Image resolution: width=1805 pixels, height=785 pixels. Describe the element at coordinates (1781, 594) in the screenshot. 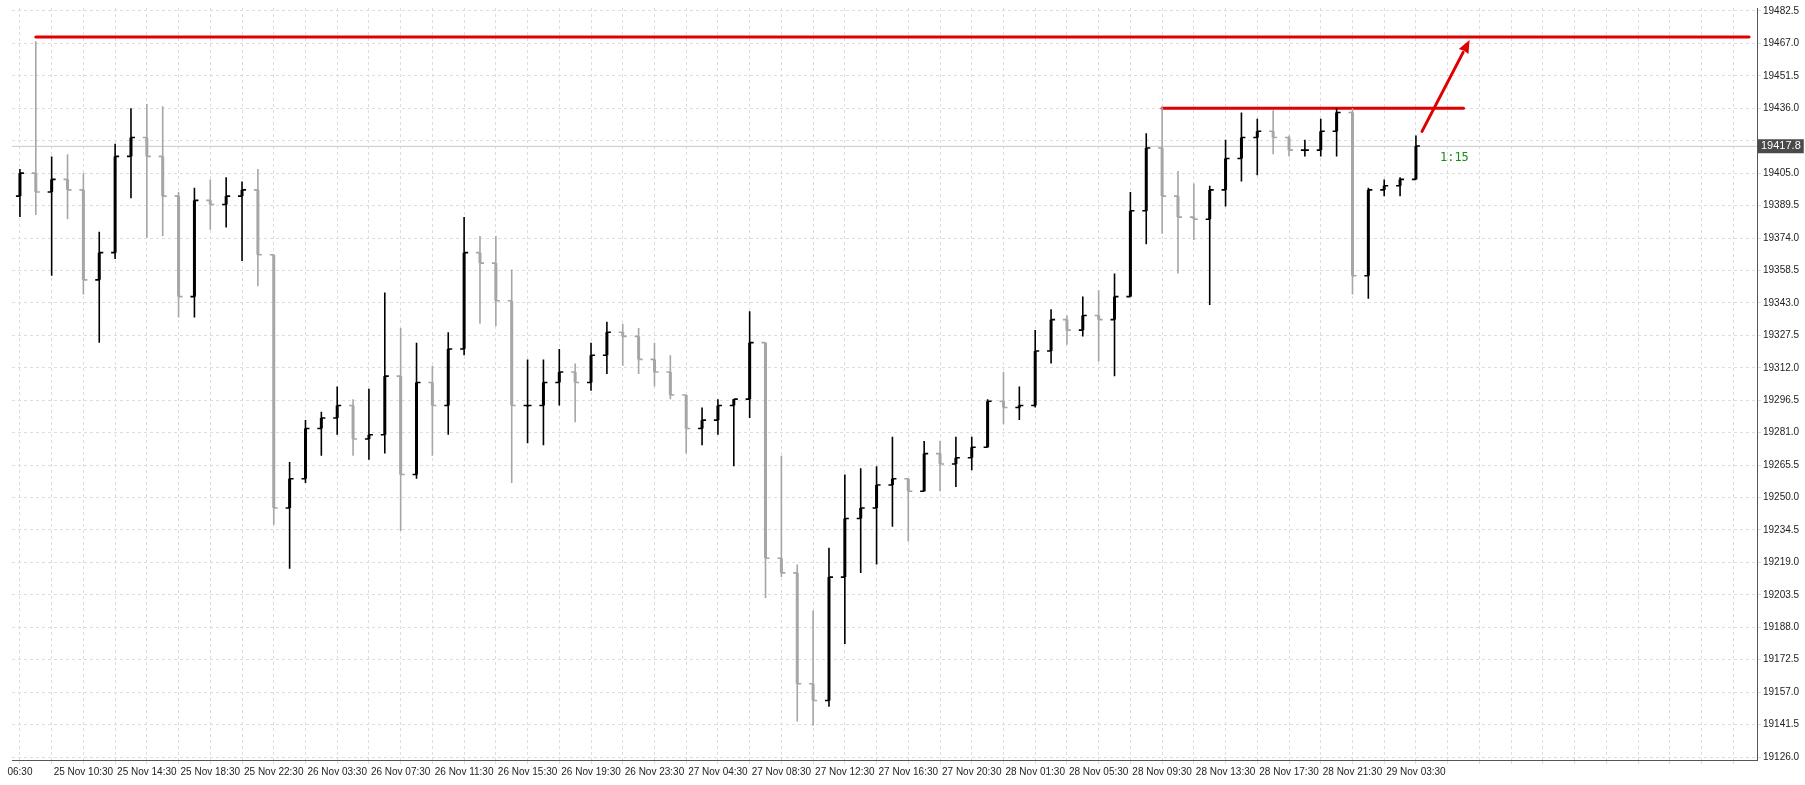

I see `y-tick-label: 19203.5` at that location.